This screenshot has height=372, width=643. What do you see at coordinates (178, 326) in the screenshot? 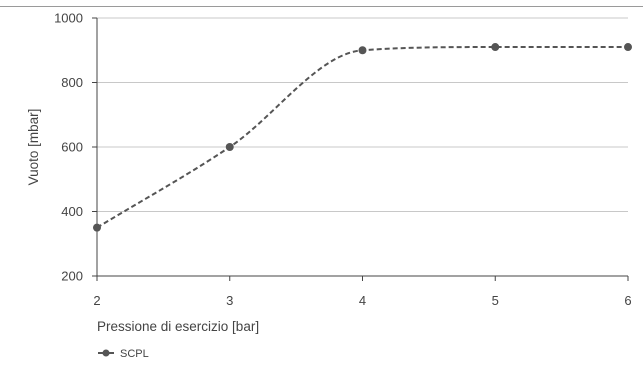
I see `x-axis-title: Pressione di esercizio [bar]` at bounding box center [178, 326].